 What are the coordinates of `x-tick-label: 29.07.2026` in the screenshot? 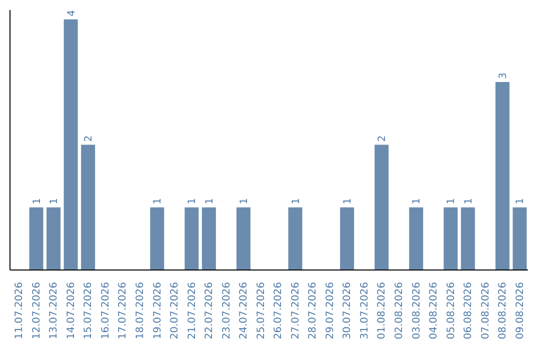 It's located at (330, 311).